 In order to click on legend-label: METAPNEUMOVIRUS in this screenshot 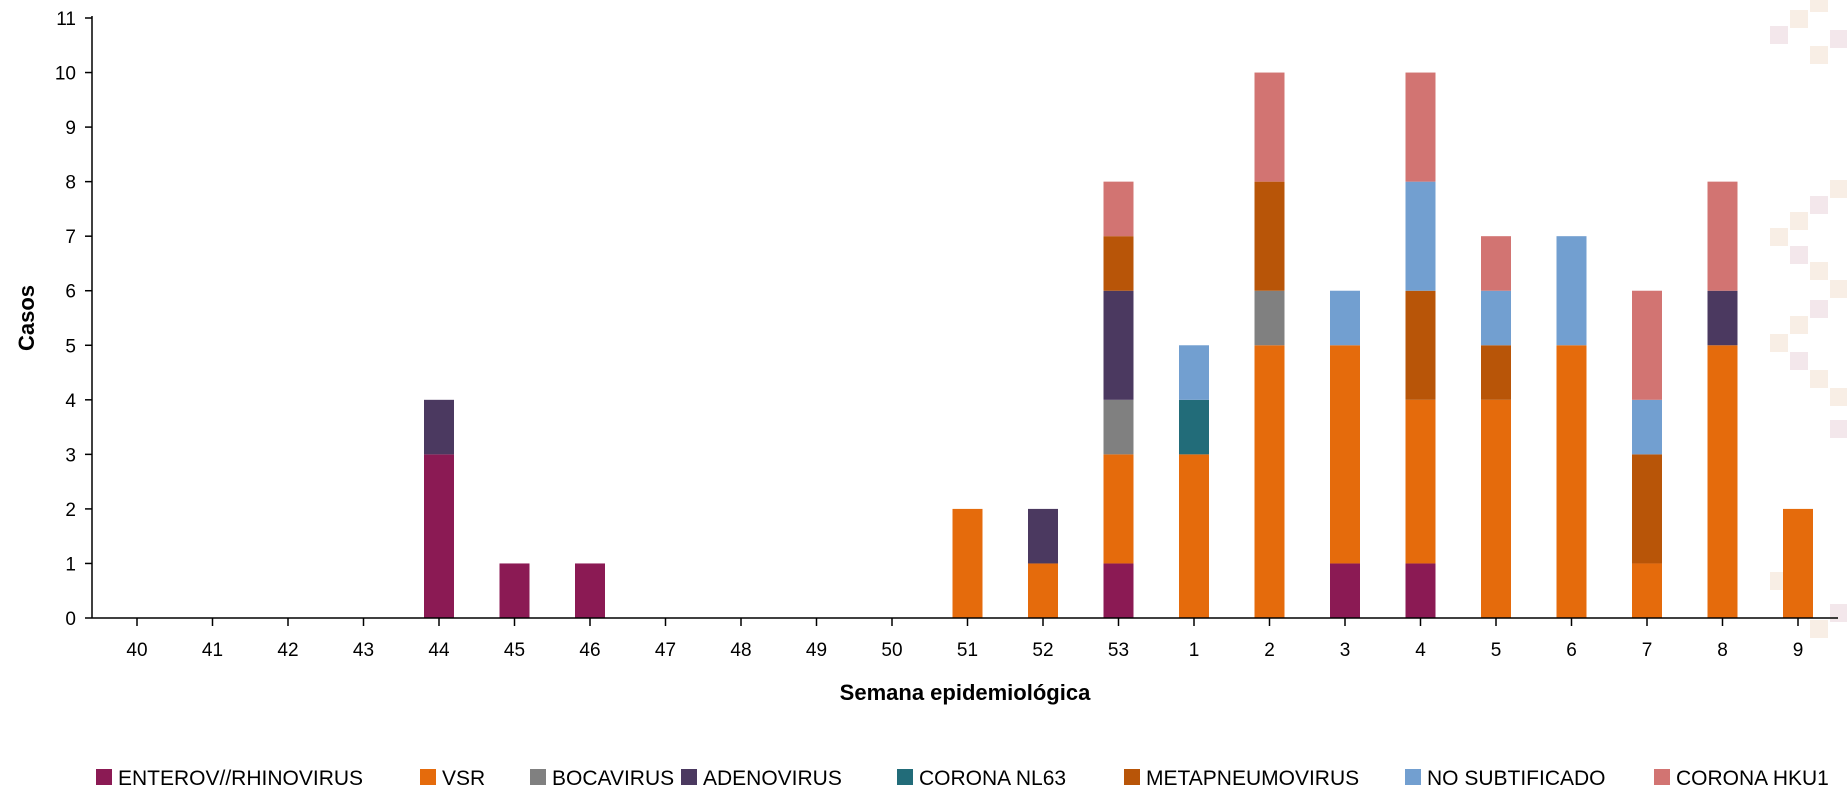, I will do `click(1252, 778)`.